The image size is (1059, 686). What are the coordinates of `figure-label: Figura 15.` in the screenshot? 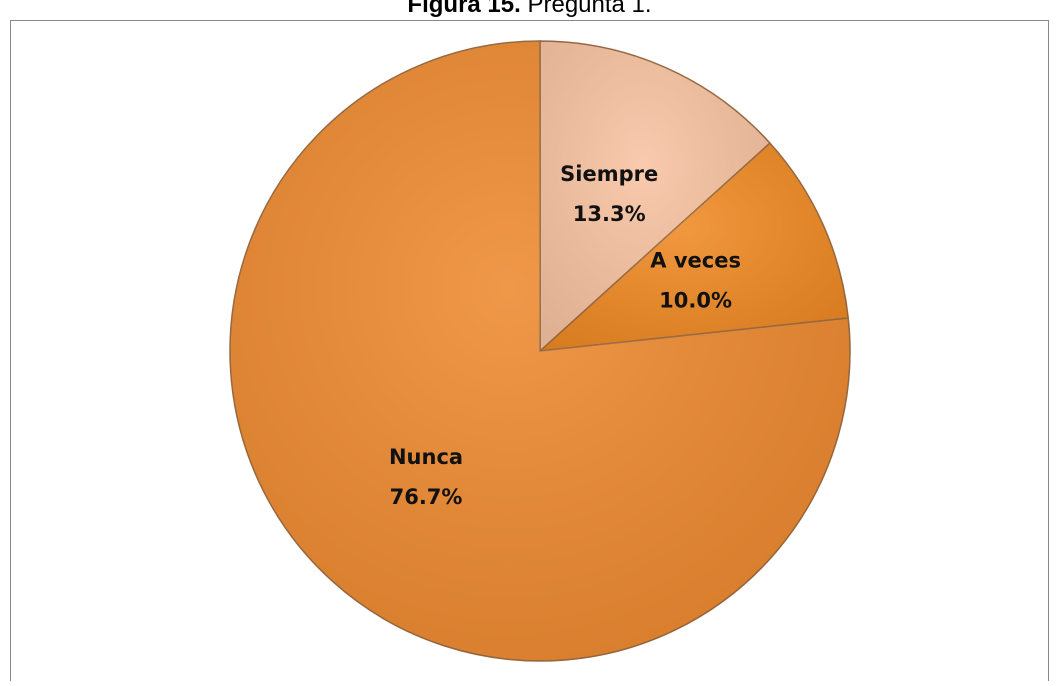 It's located at (463, 9).